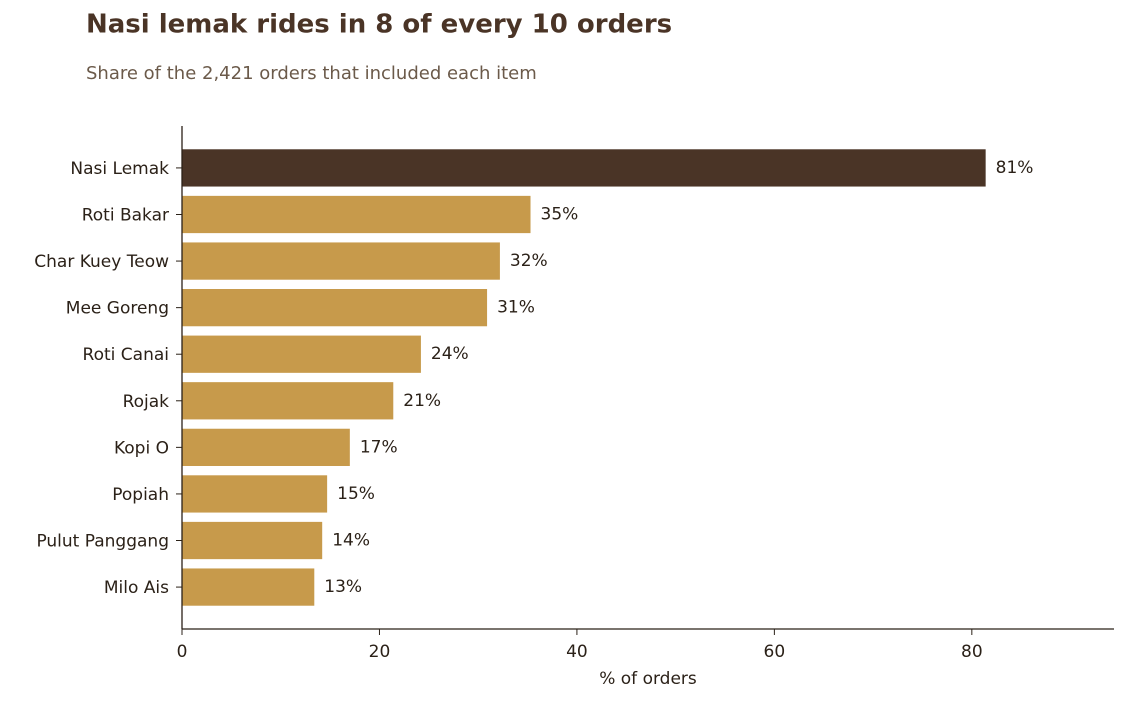 This screenshot has height=702, width=1129. I want to click on y-tick-label: Milo Ais, so click(136, 588).